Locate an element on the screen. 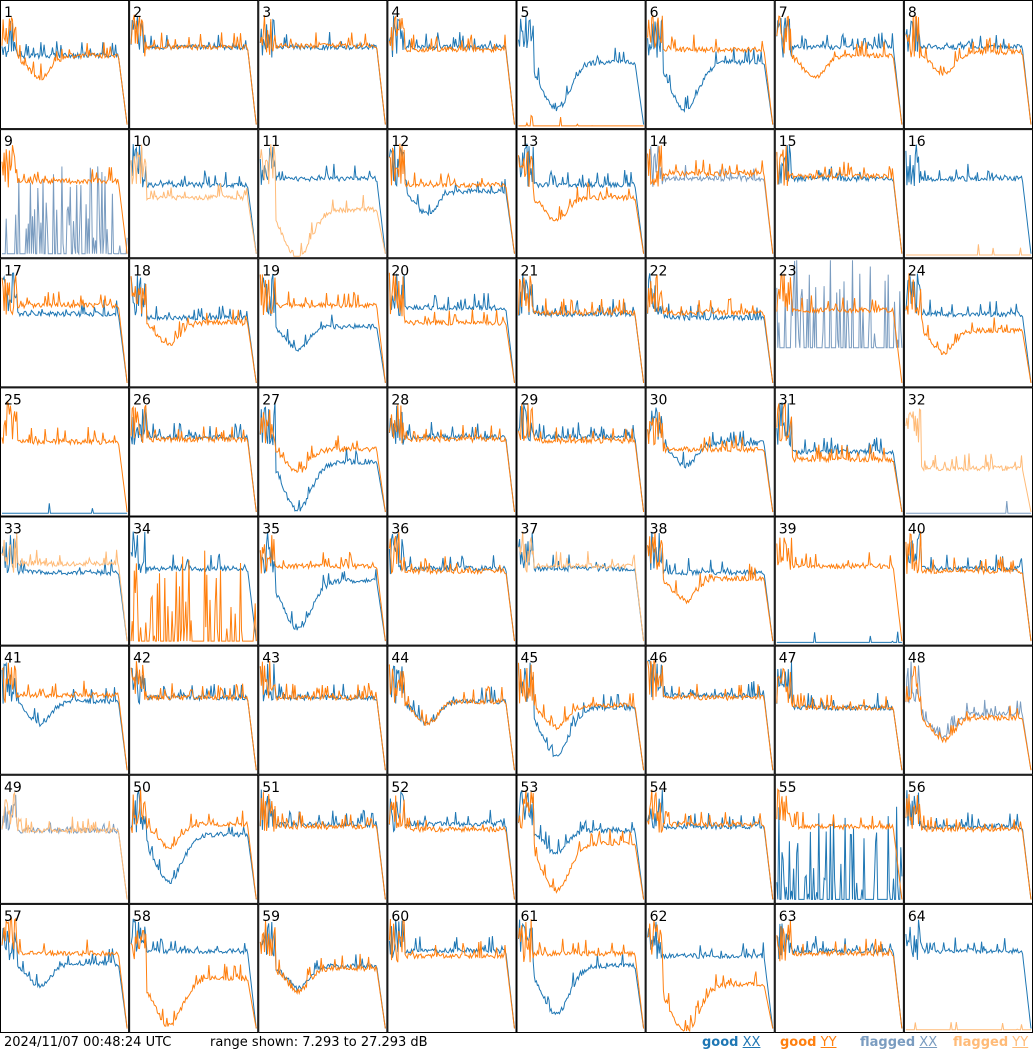 The height and width of the screenshot is (1053, 1033). panel-47: 47 is located at coordinates (839, 710).